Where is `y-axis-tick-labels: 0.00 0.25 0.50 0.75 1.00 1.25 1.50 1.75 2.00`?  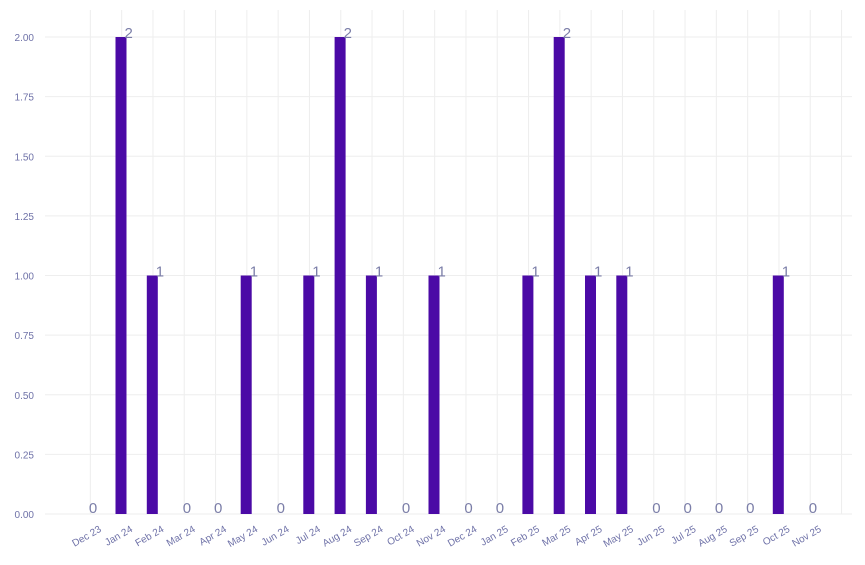
y-axis-tick-labels: 0.00 0.25 0.50 0.75 1.00 1.25 1.50 1.75 2.00 is located at coordinates (25, 277).